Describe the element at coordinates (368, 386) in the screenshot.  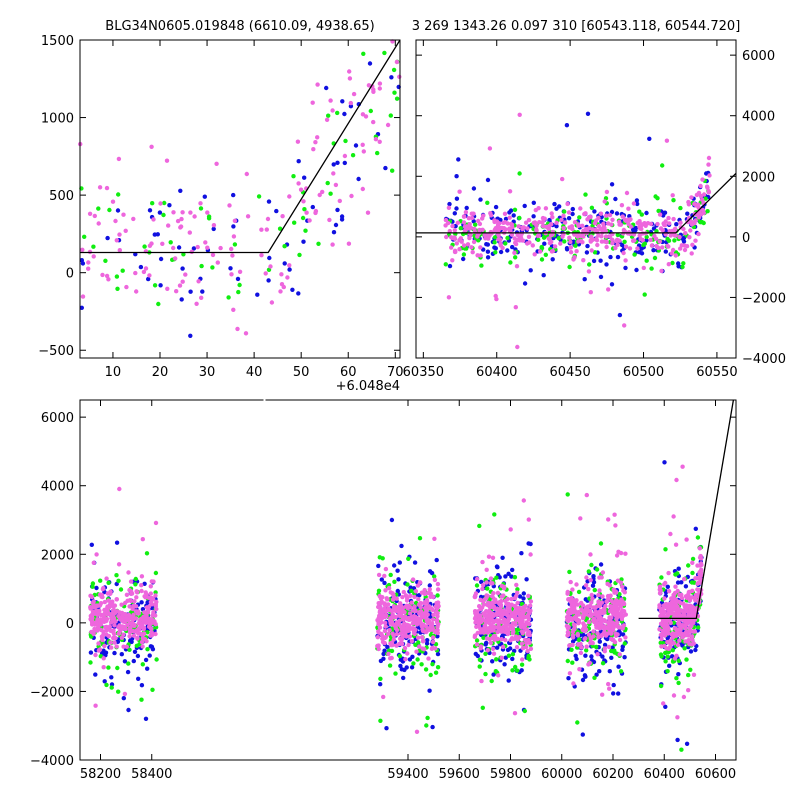
I see `x-offset-label: +6.048e4` at that location.